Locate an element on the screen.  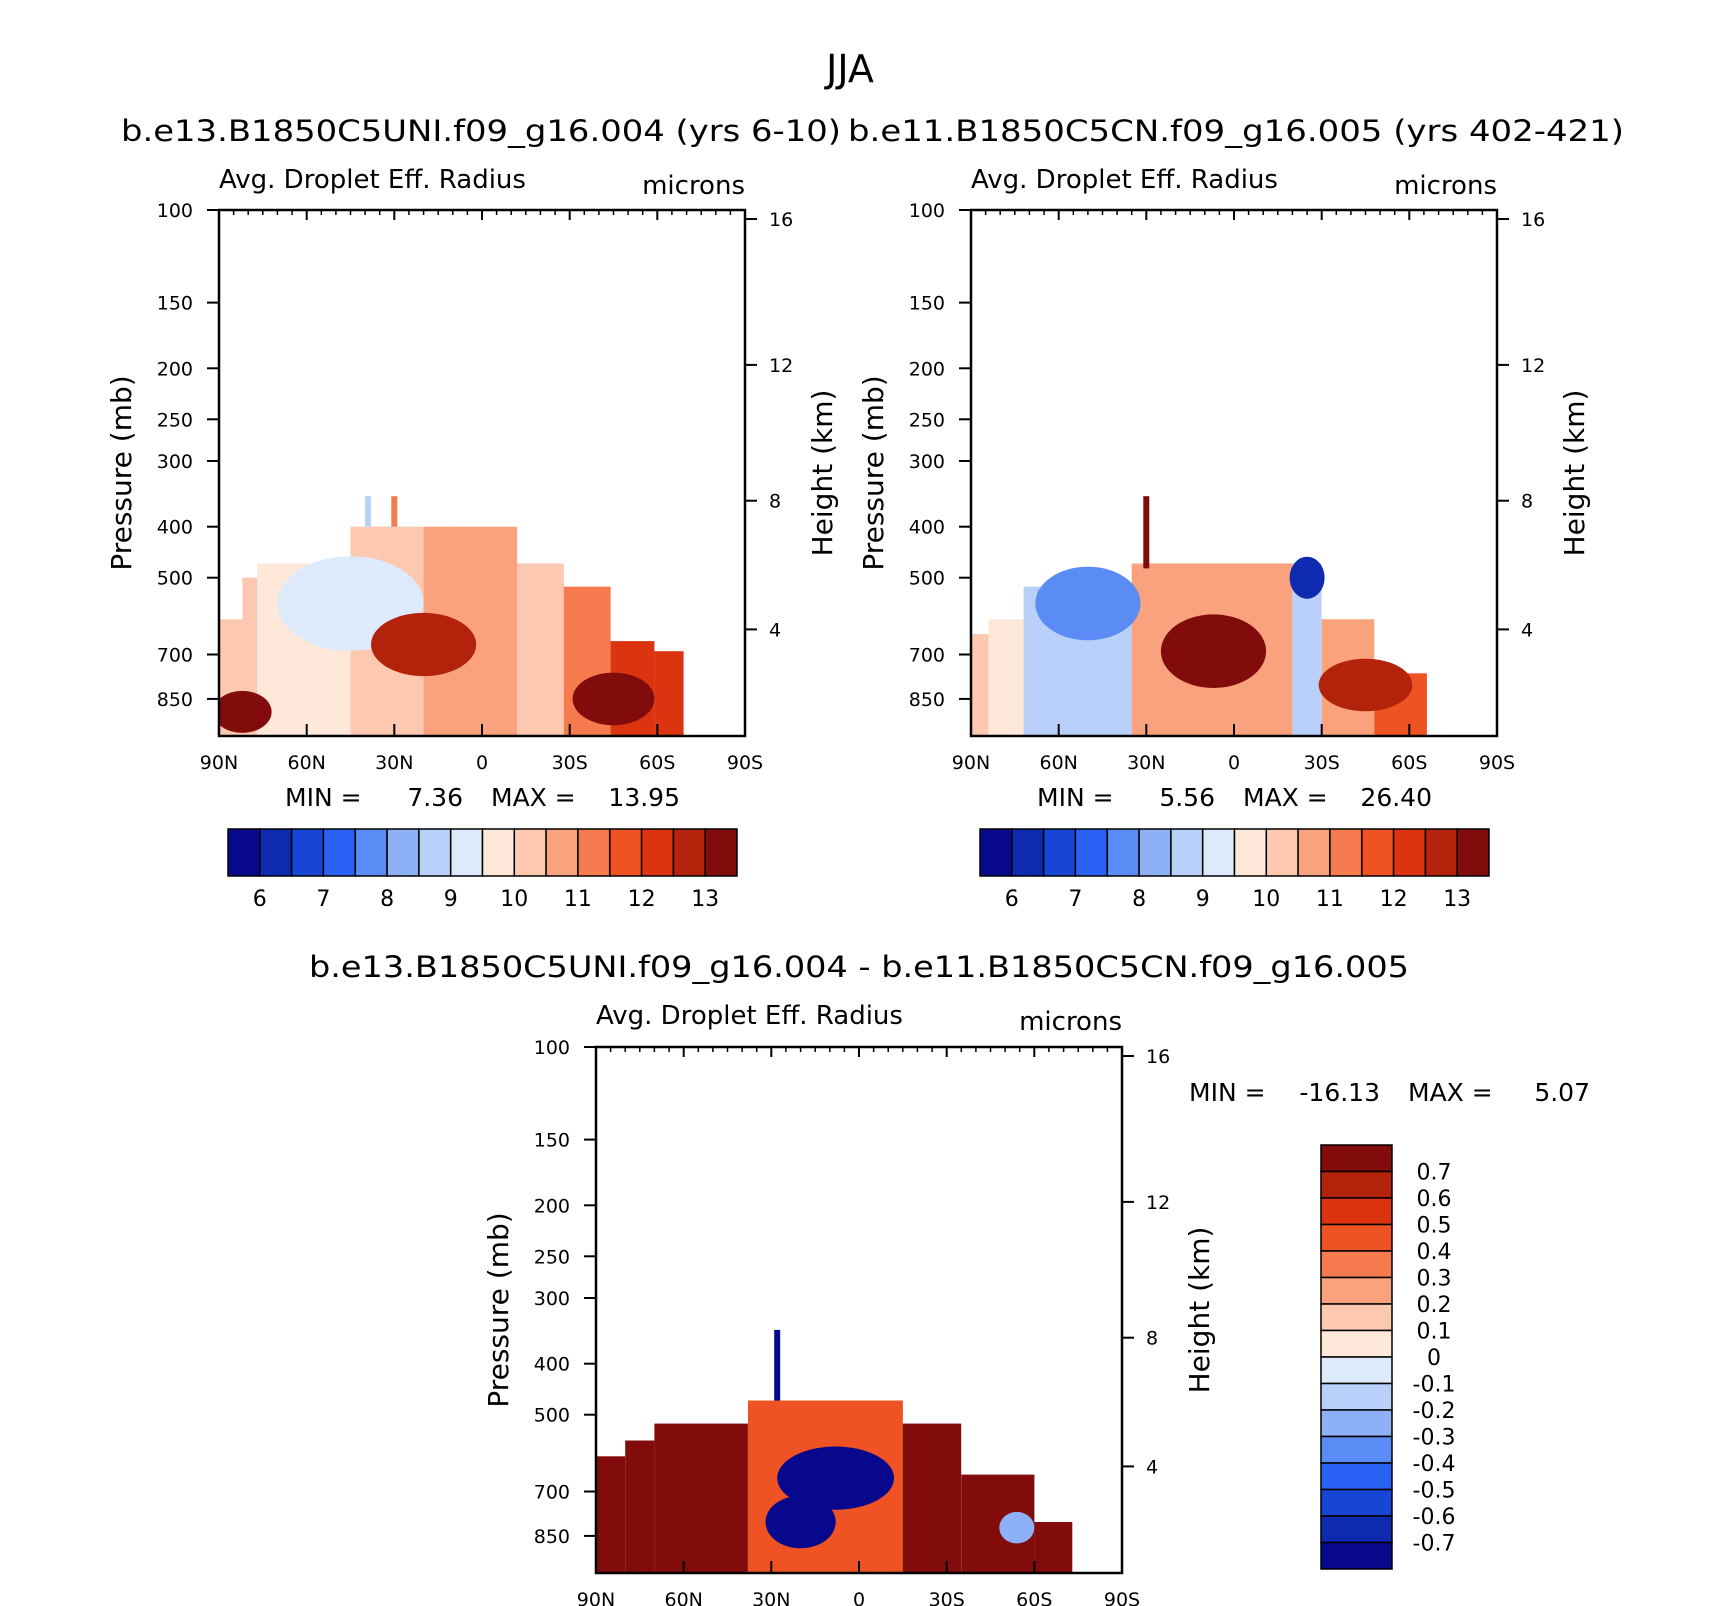
panel-bottom-diff-x-tick-label-30s: 30S is located at coordinates (947, 1597).